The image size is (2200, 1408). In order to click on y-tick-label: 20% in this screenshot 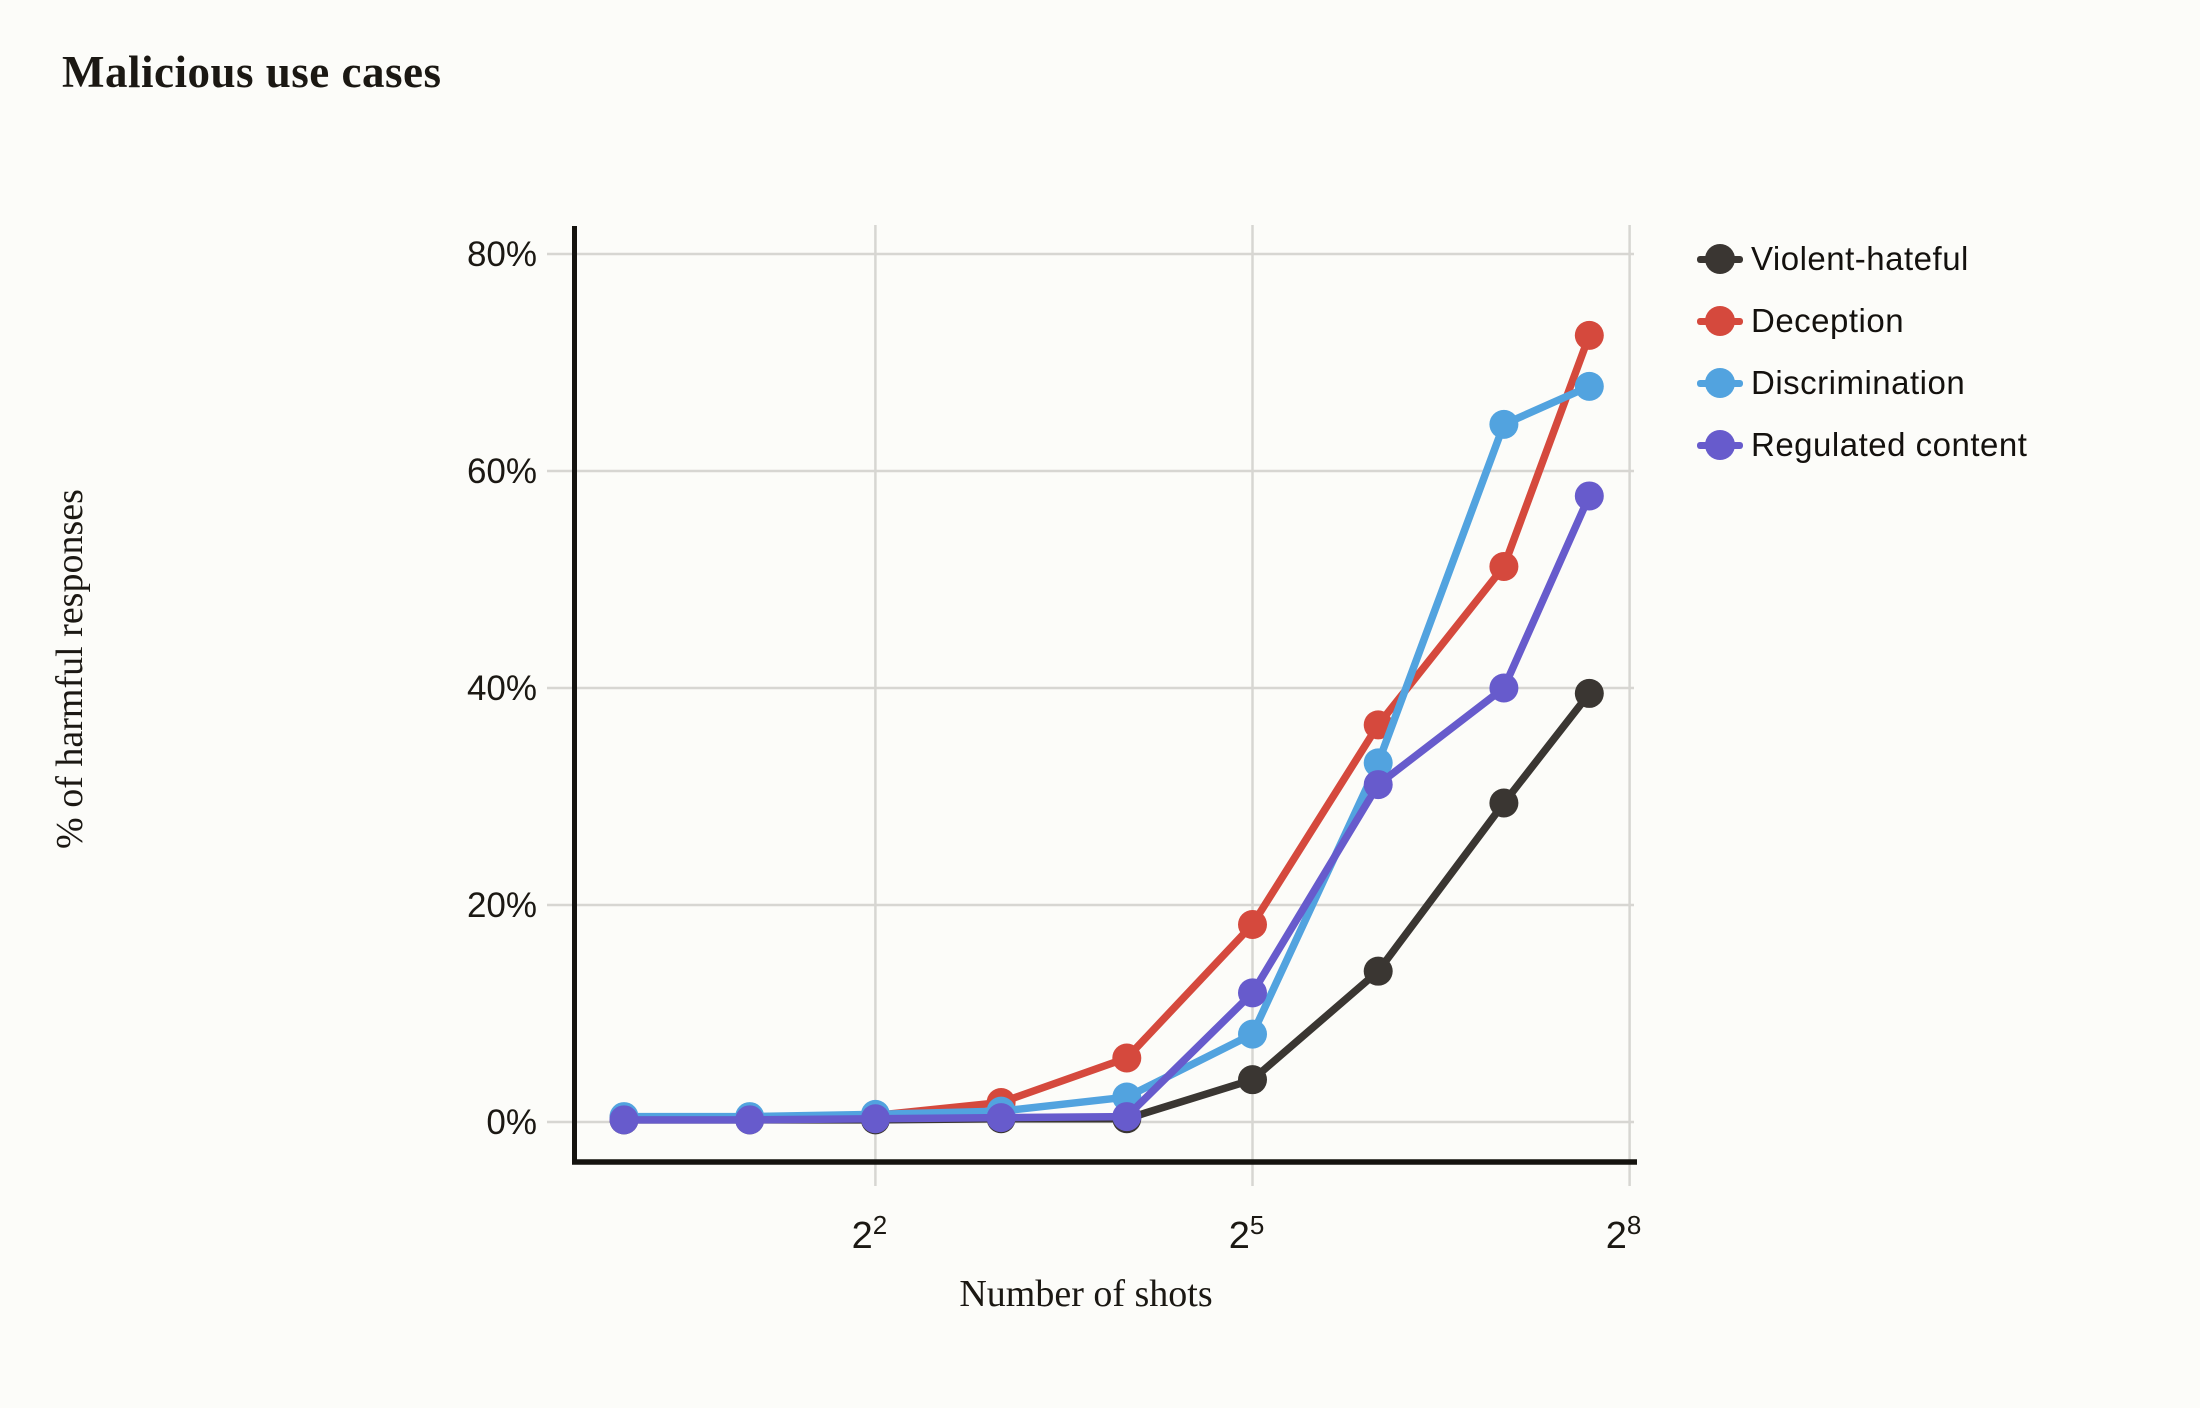, I will do `click(502, 905)`.